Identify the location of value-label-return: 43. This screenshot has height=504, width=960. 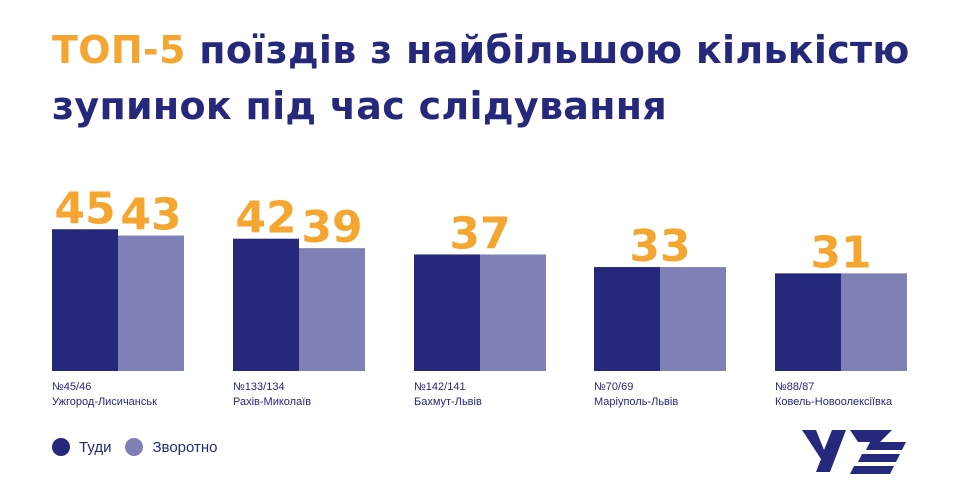
(150, 215).